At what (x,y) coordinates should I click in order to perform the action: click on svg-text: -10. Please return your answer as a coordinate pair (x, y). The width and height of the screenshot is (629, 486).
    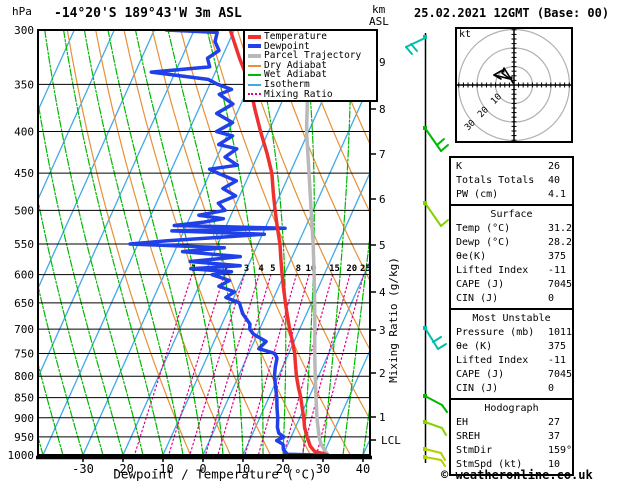
    Looking at the image, I should click on (163, 469).